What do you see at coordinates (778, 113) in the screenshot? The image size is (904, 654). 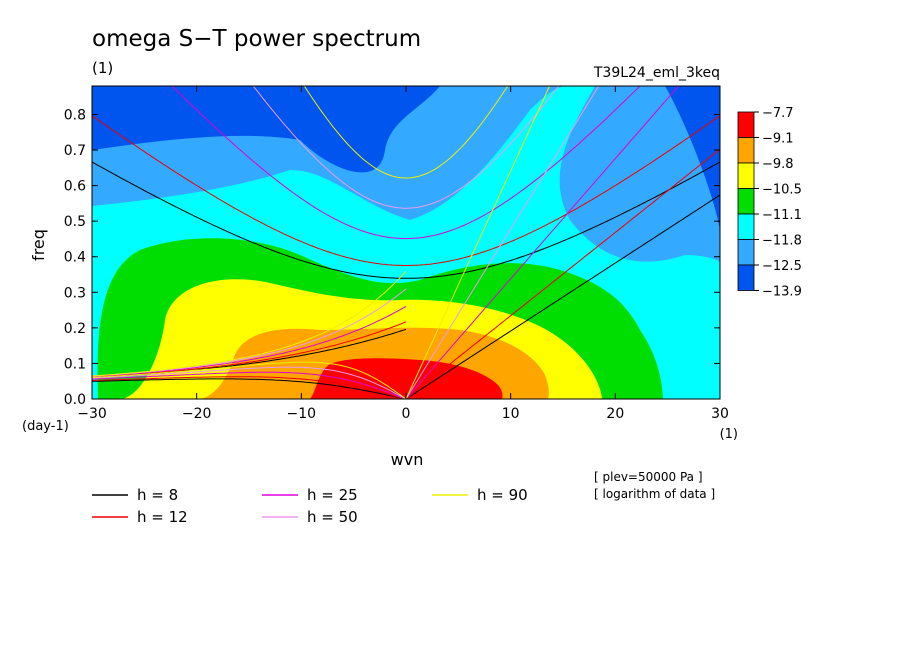 I see `colorbar-label: −7.7` at bounding box center [778, 113].